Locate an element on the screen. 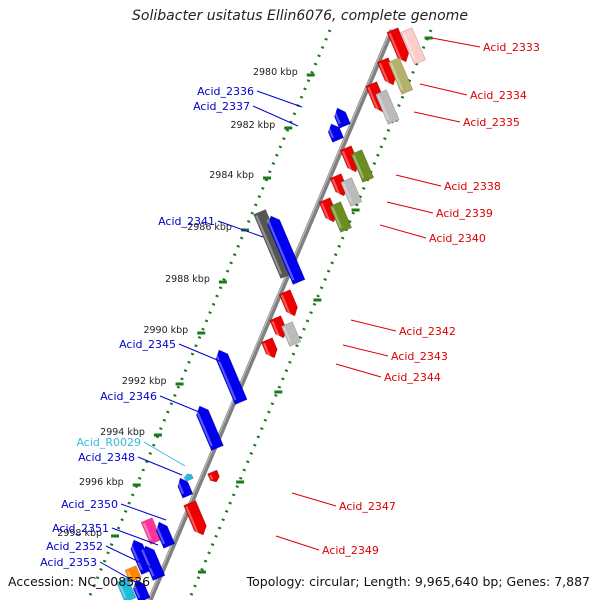 This screenshot has width=600, height=600. ruler-tick-label: 2996 kbp is located at coordinates (101, 482).